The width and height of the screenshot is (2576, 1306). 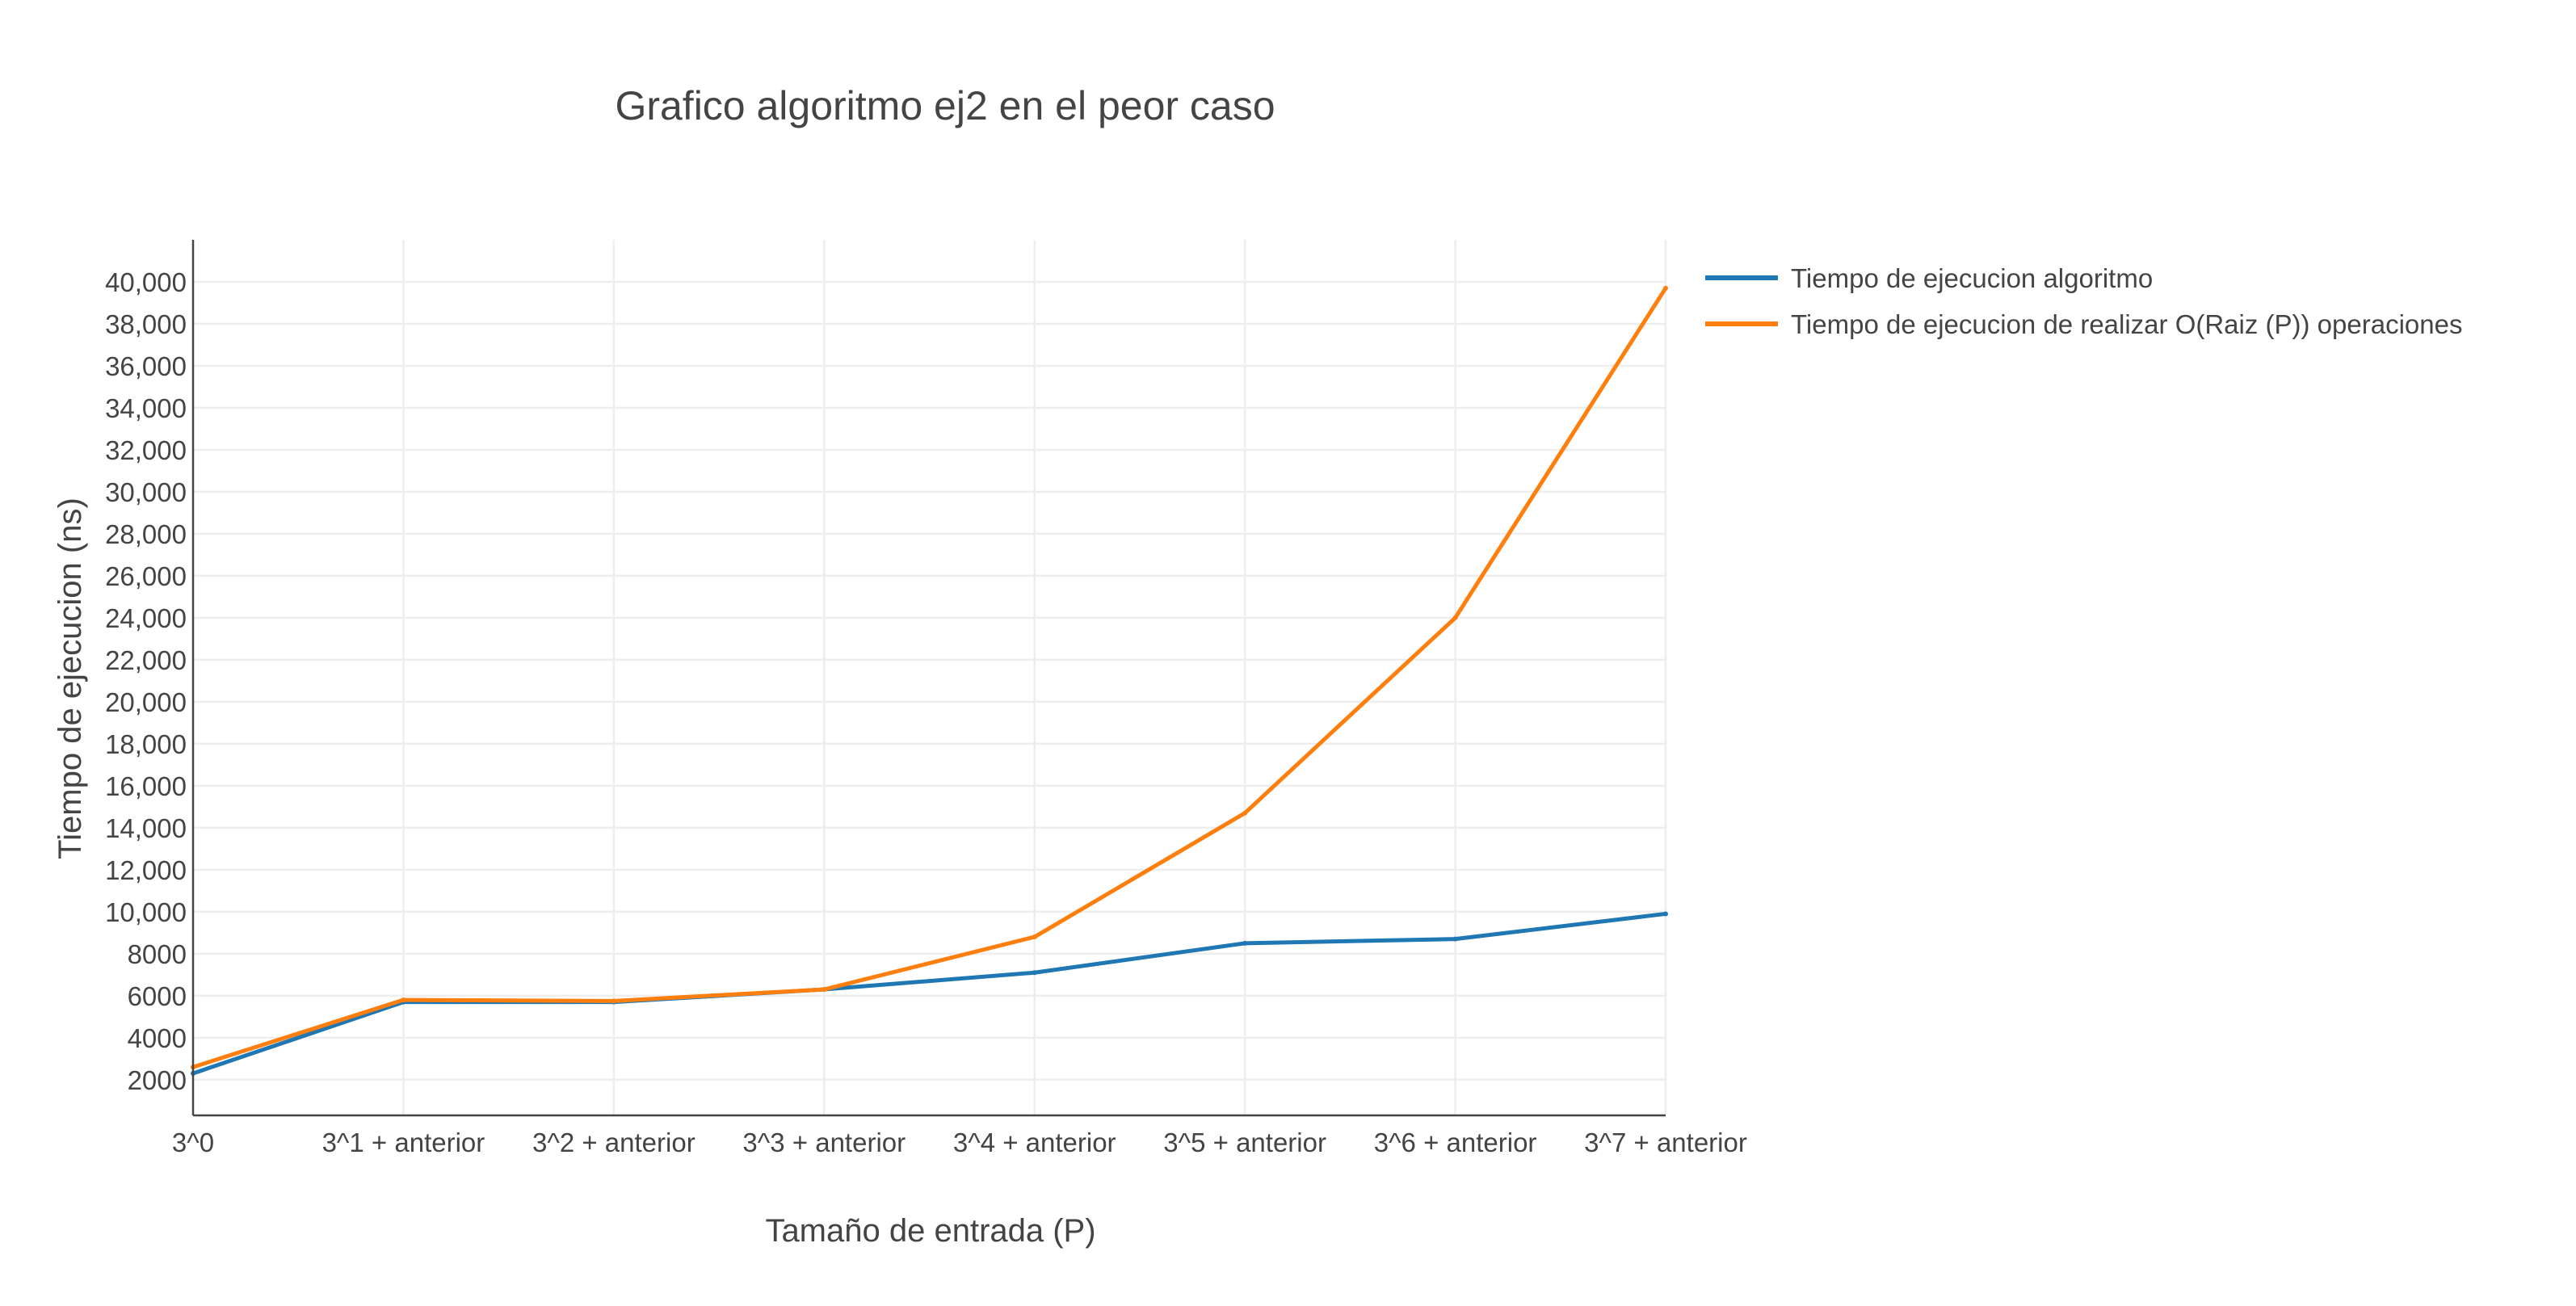 I want to click on x-tick-label: 3^3 + anterior, so click(x=824, y=1142).